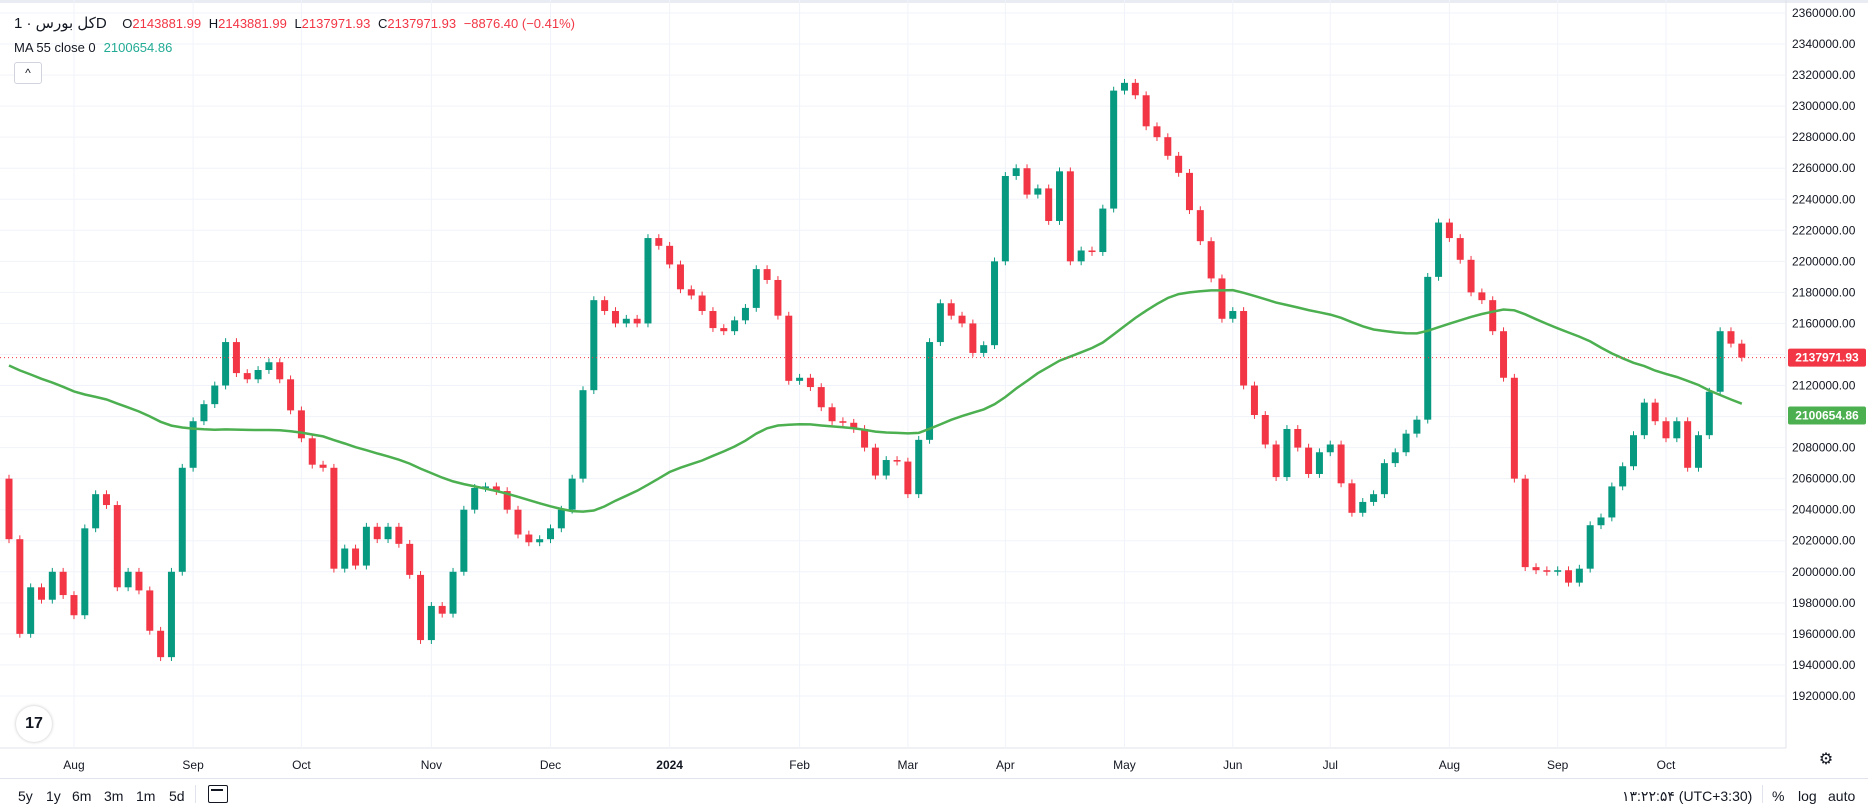 This screenshot has height=809, width=1868. What do you see at coordinates (1824, 479) in the screenshot?
I see `y-tick-label: 2060000.00` at bounding box center [1824, 479].